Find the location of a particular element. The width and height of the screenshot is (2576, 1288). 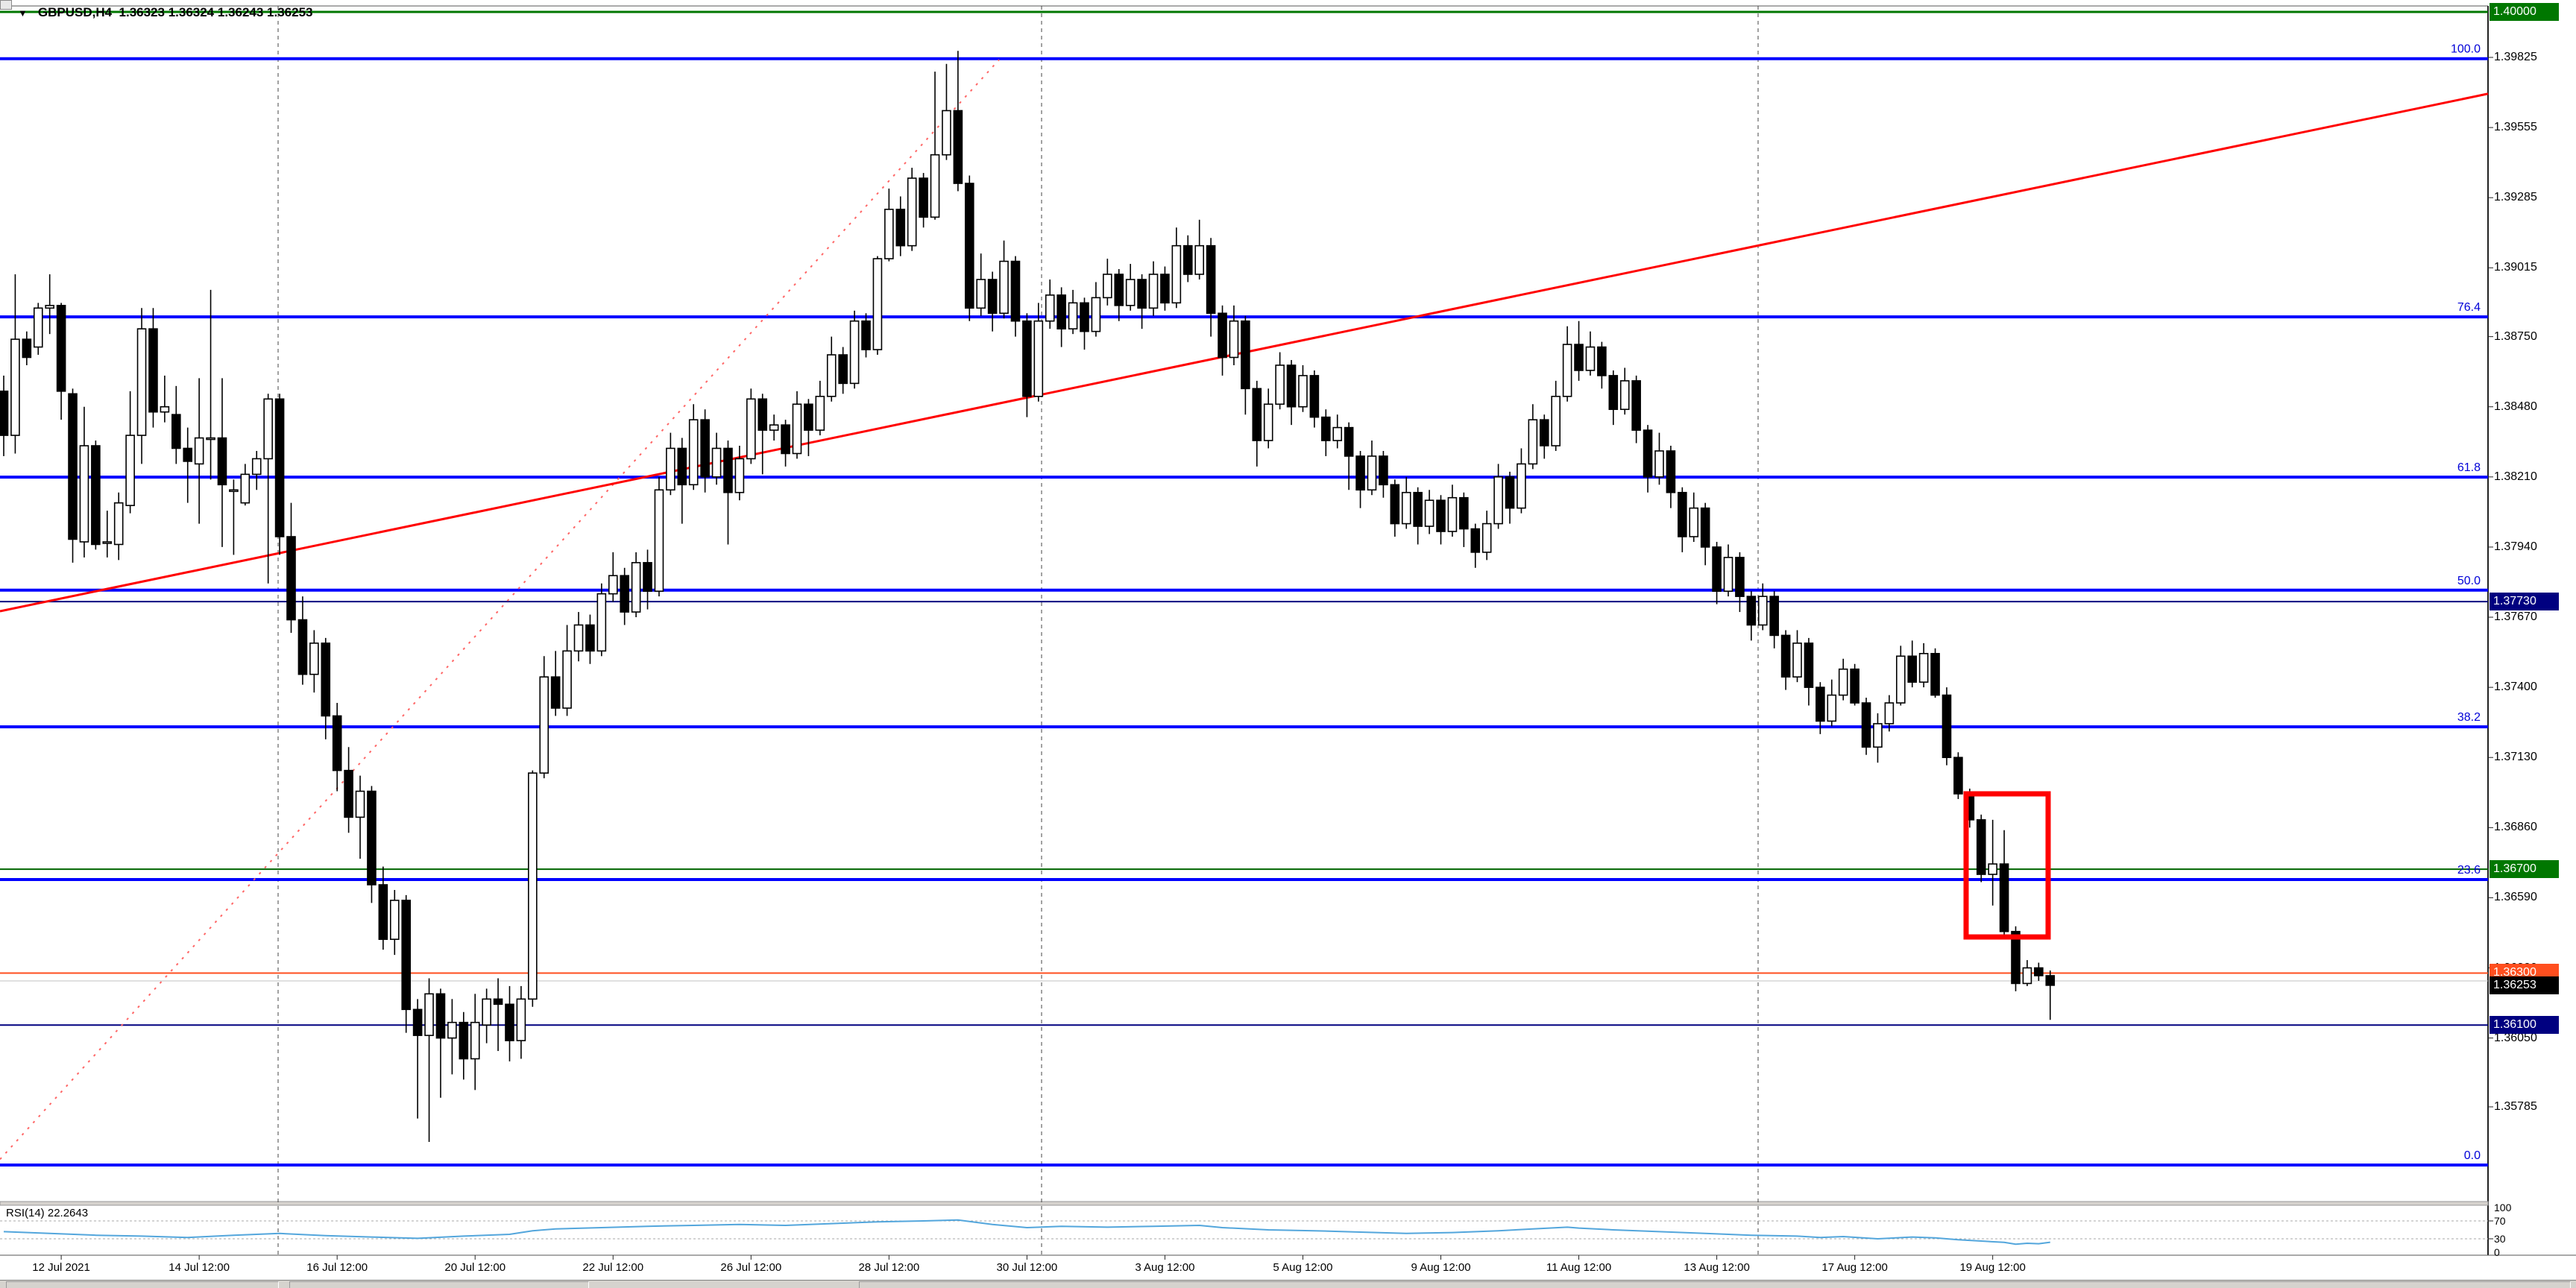

time-axis-label: 30 Jul 12:00 is located at coordinates (1027, 1267).